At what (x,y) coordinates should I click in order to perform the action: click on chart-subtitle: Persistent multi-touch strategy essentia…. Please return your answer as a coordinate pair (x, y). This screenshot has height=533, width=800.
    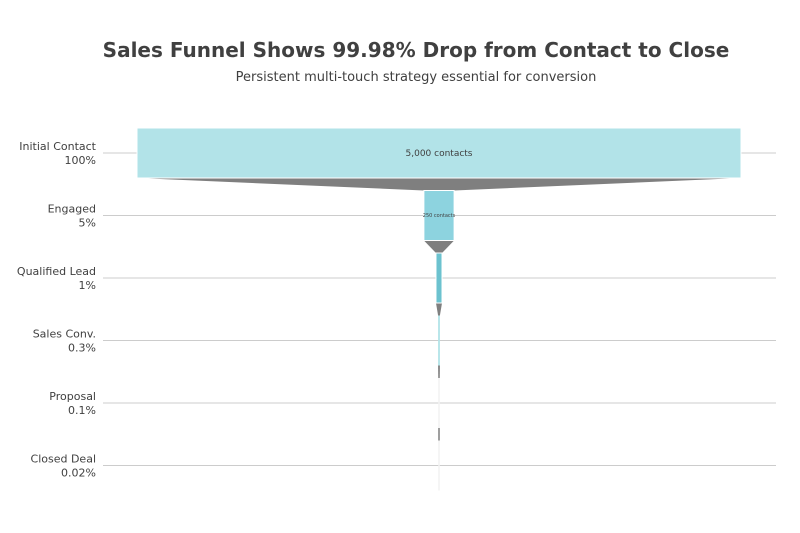
    Looking at the image, I should click on (416, 77).